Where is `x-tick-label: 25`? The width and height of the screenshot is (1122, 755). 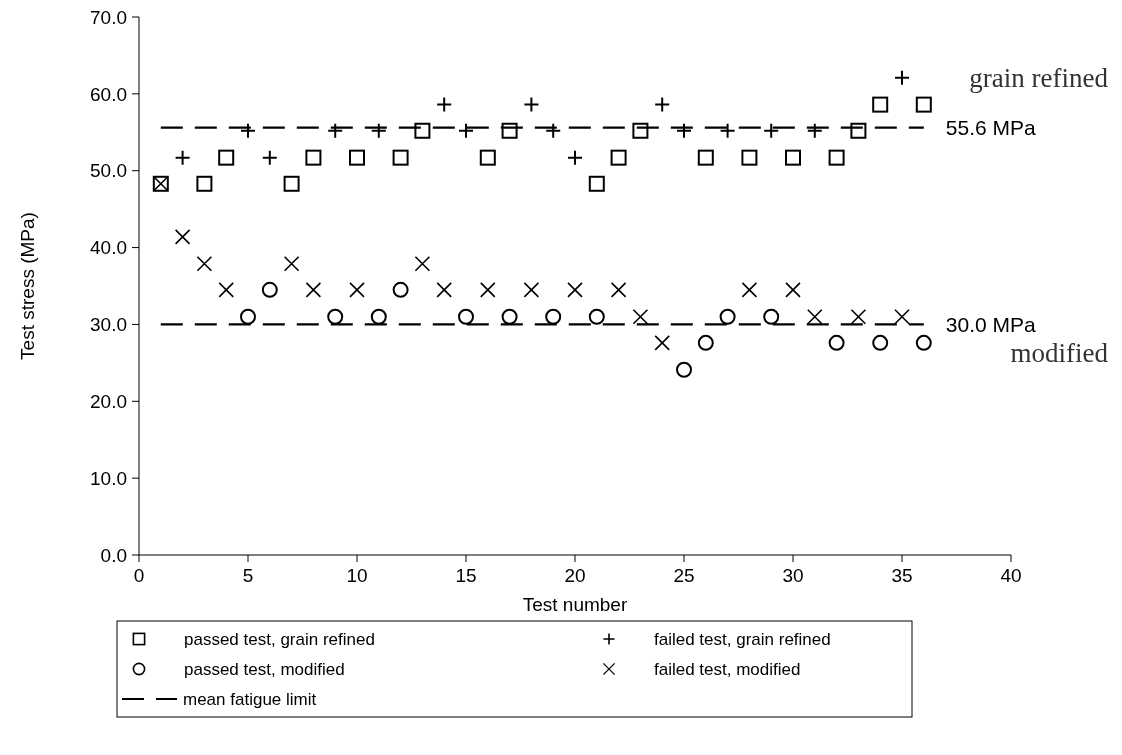
x-tick-label: 25 is located at coordinates (684, 575).